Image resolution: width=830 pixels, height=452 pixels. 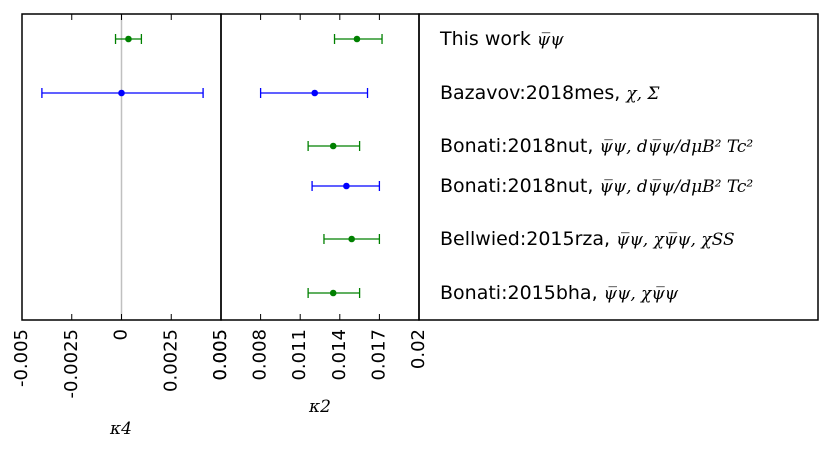 I want to click on x-tick-label: -0.0025, so click(x=71, y=363).